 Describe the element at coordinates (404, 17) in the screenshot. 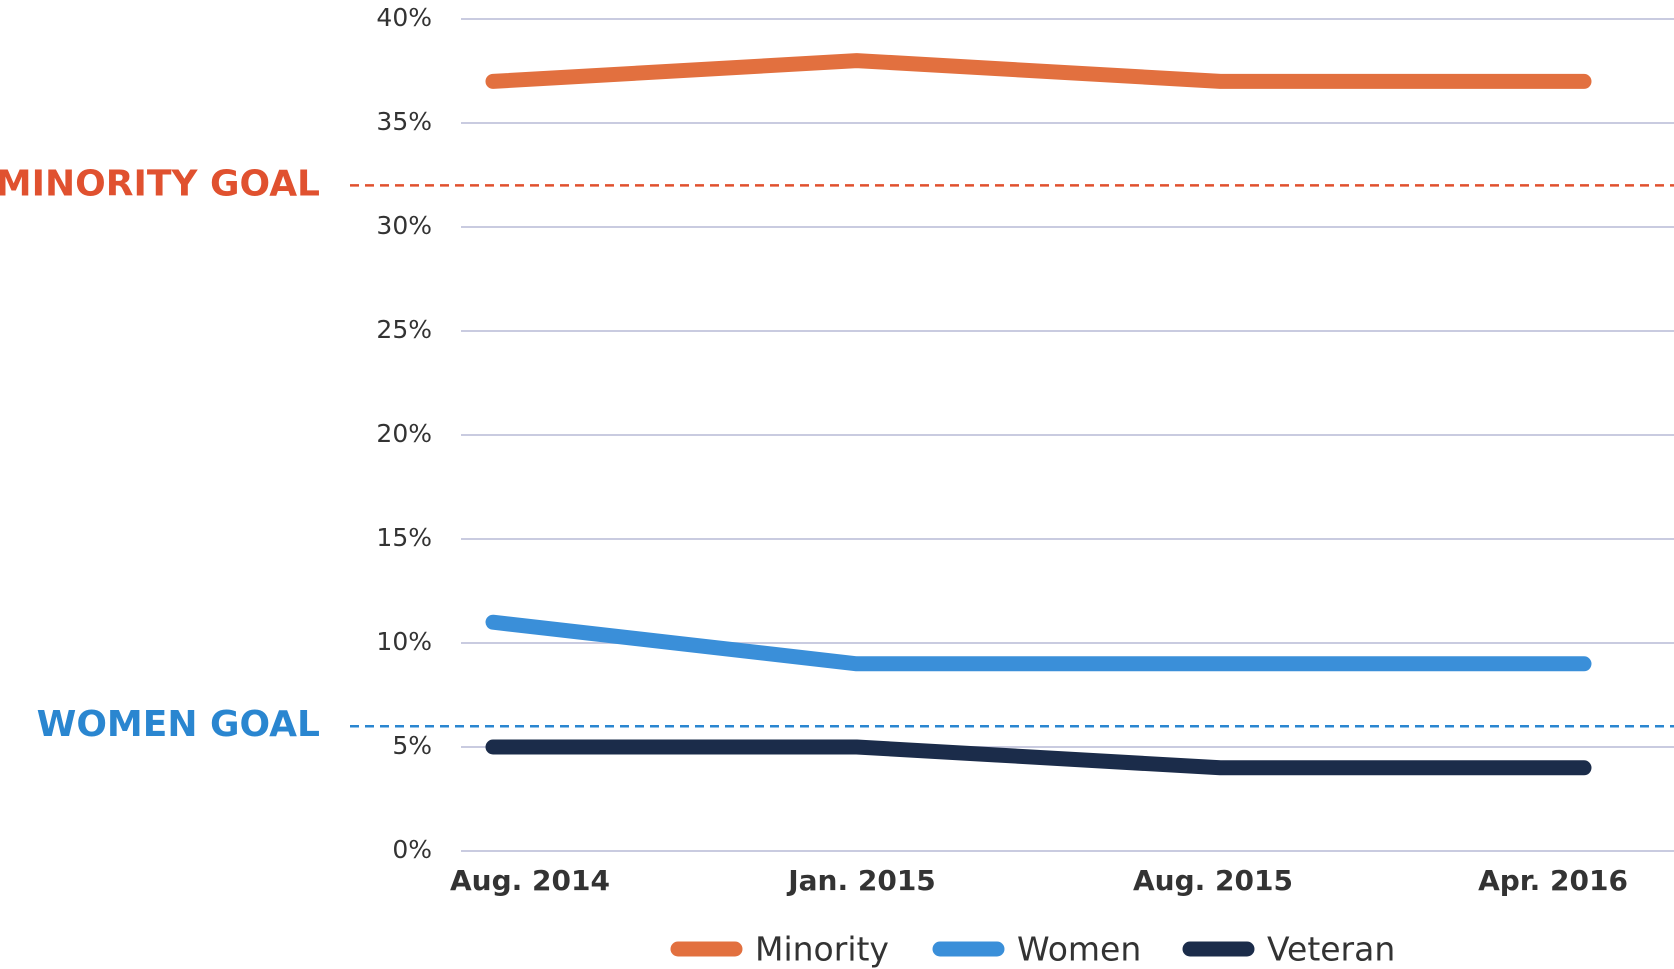

I see `y-tick-label: 40%` at that location.